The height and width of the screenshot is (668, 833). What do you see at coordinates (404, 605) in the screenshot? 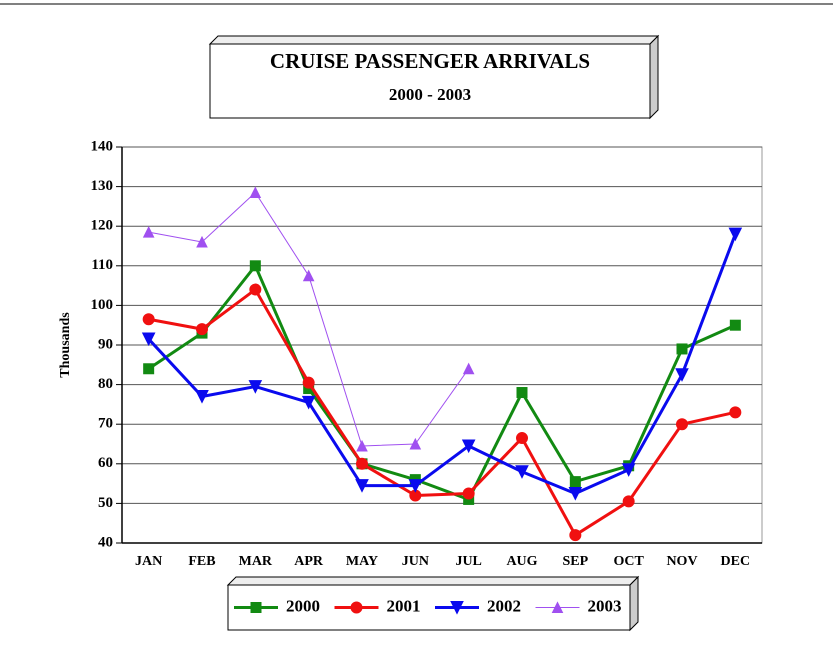
I see `legend-label: 2001` at bounding box center [404, 605].